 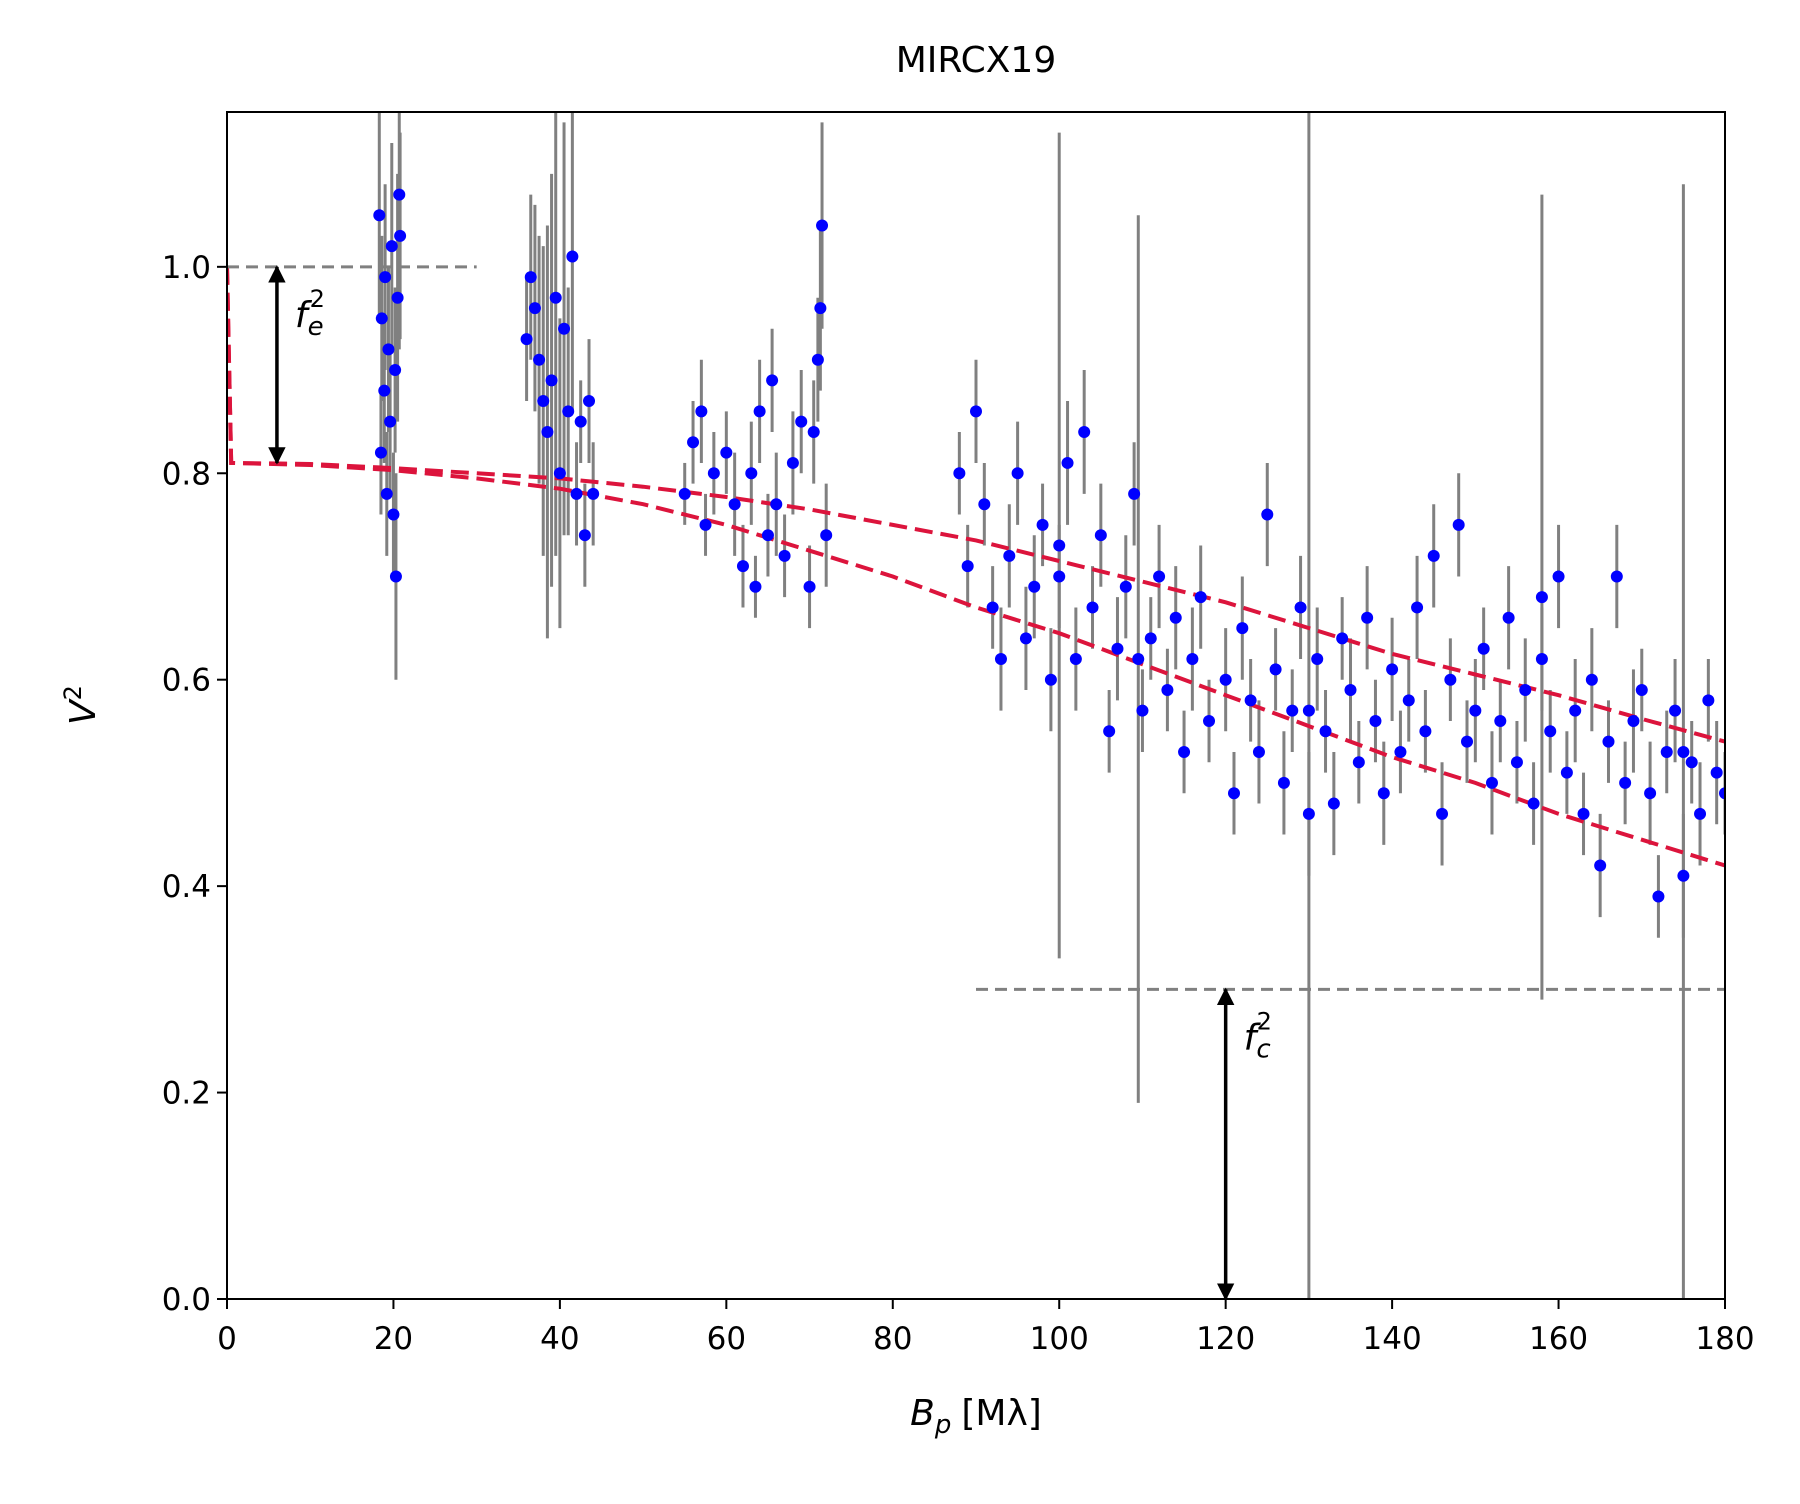 I want to click on x-axis-label: Bp [Mλ], so click(x=976, y=1416).